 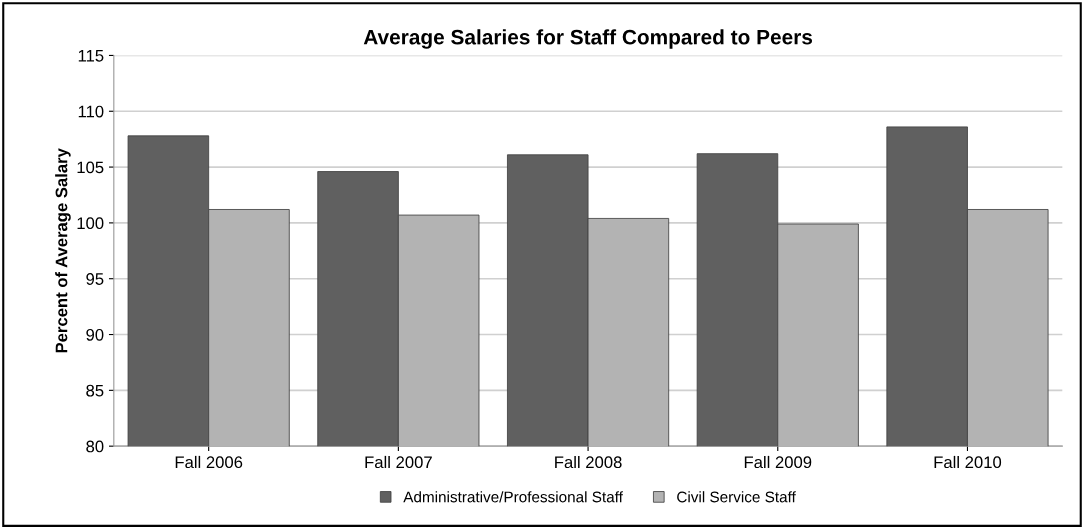 I want to click on legend-label: Civil Service Staff, so click(x=736, y=497).